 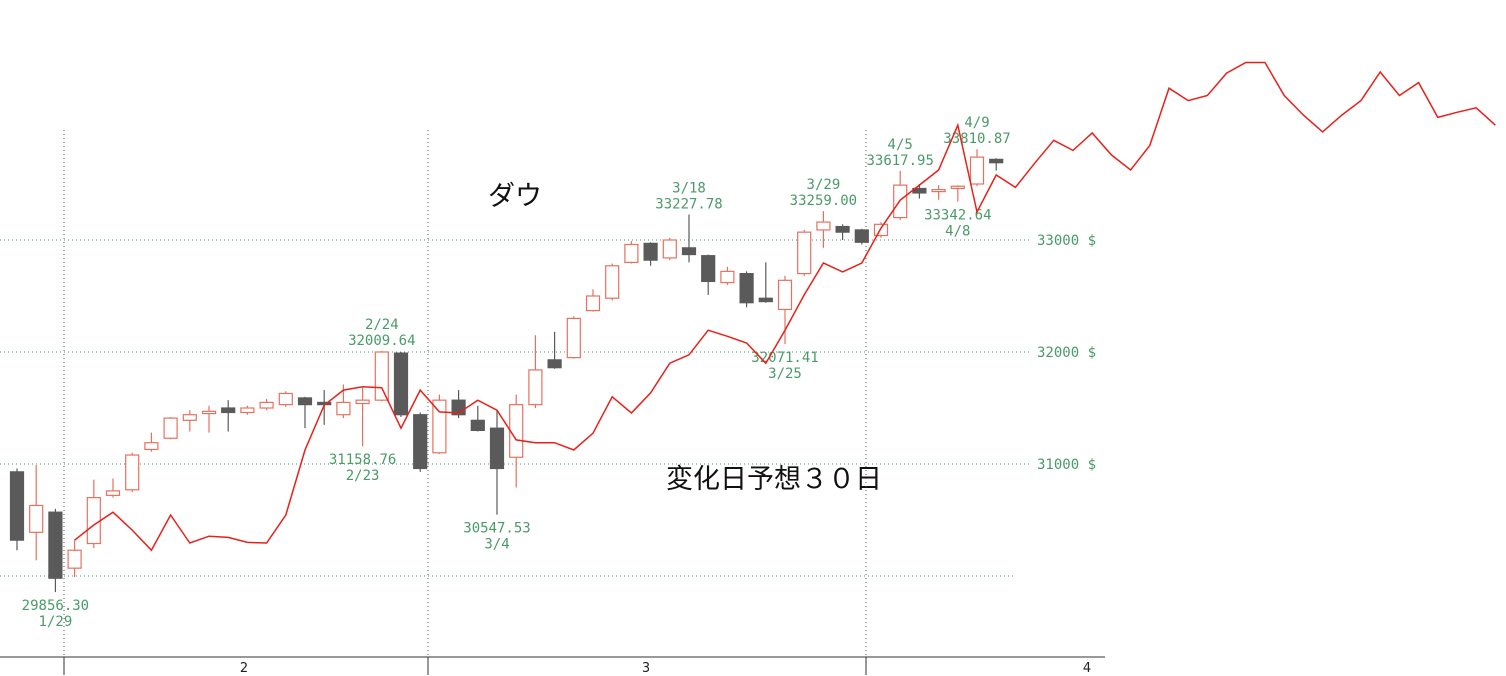 What do you see at coordinates (688, 204) in the screenshot?
I see `high-value-label: 33227.78` at bounding box center [688, 204].